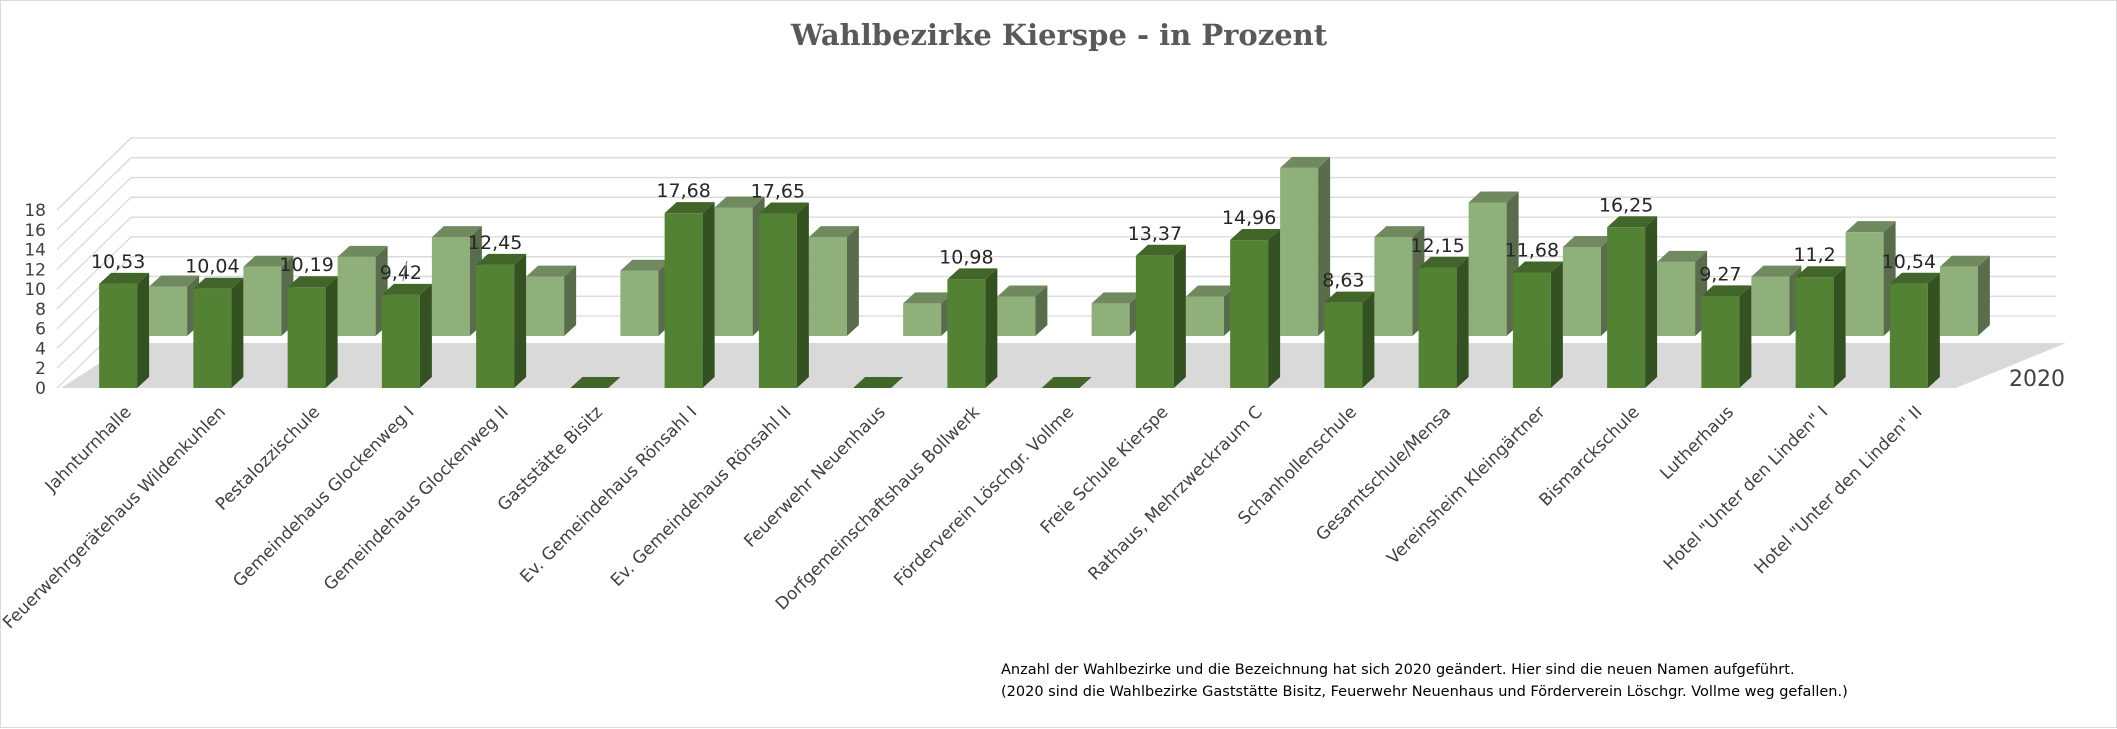 This screenshot has height=729, width=2117. Describe the element at coordinates (878, 508) in the screenshot. I see `x-category-label: Dorfgemeinschaftshaus Bollwerk` at that location.